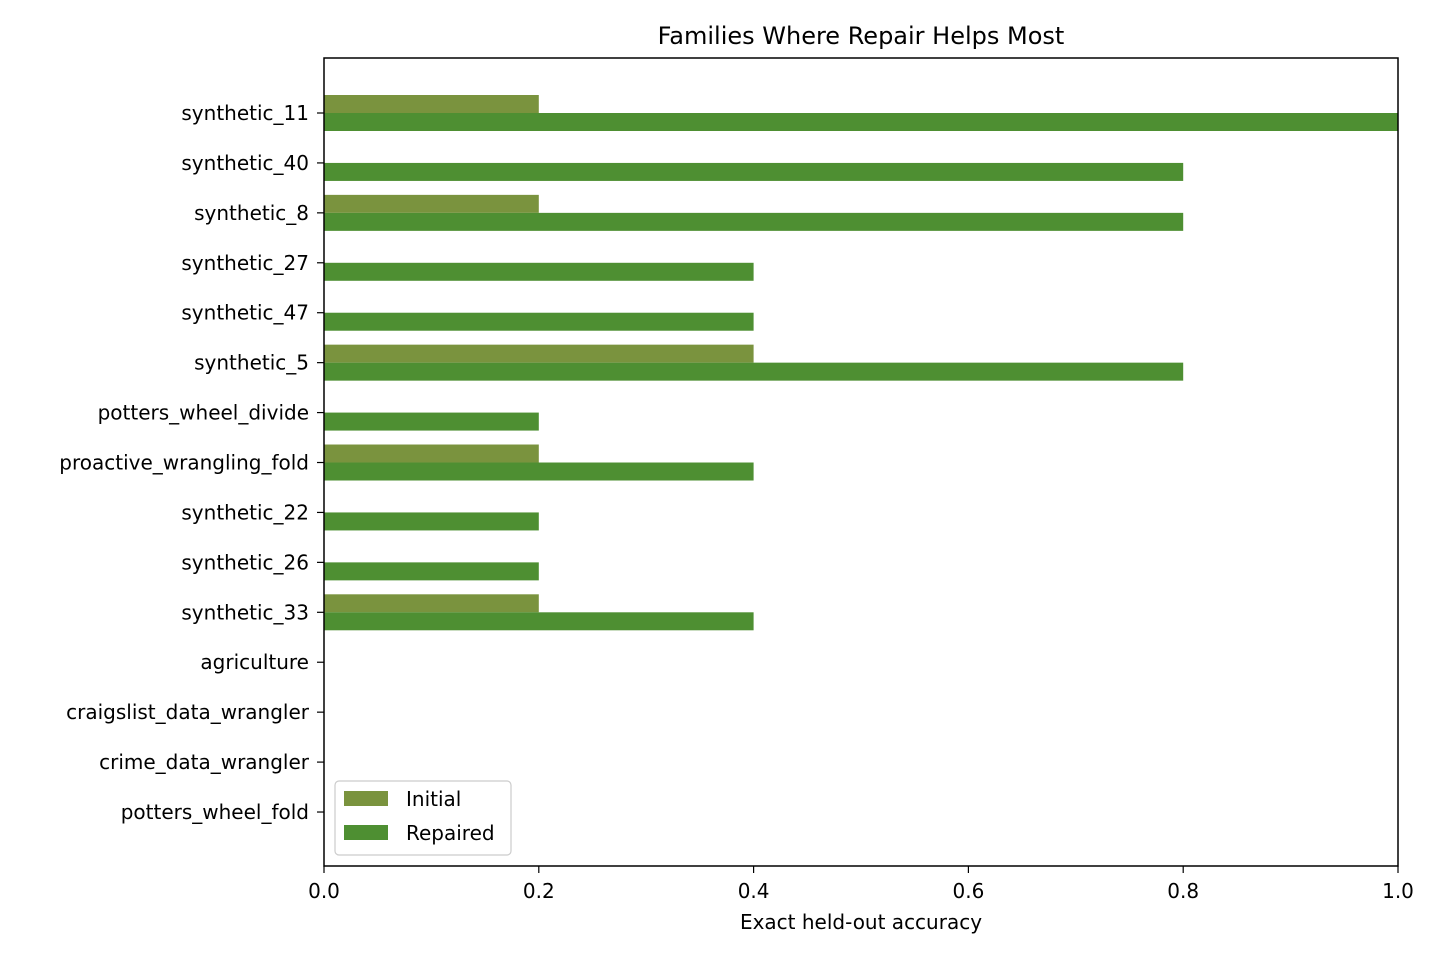 This screenshot has width=1440, height=965. Describe the element at coordinates (431, 453) in the screenshot. I see `bar-initial-proactive_wrangling_fold` at that location.